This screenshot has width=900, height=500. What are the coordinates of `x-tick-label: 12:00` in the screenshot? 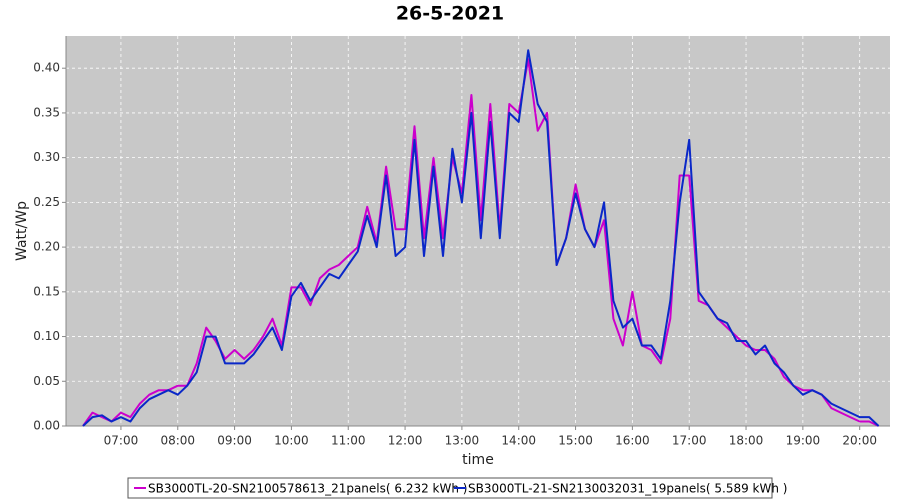 It's located at (405, 441).